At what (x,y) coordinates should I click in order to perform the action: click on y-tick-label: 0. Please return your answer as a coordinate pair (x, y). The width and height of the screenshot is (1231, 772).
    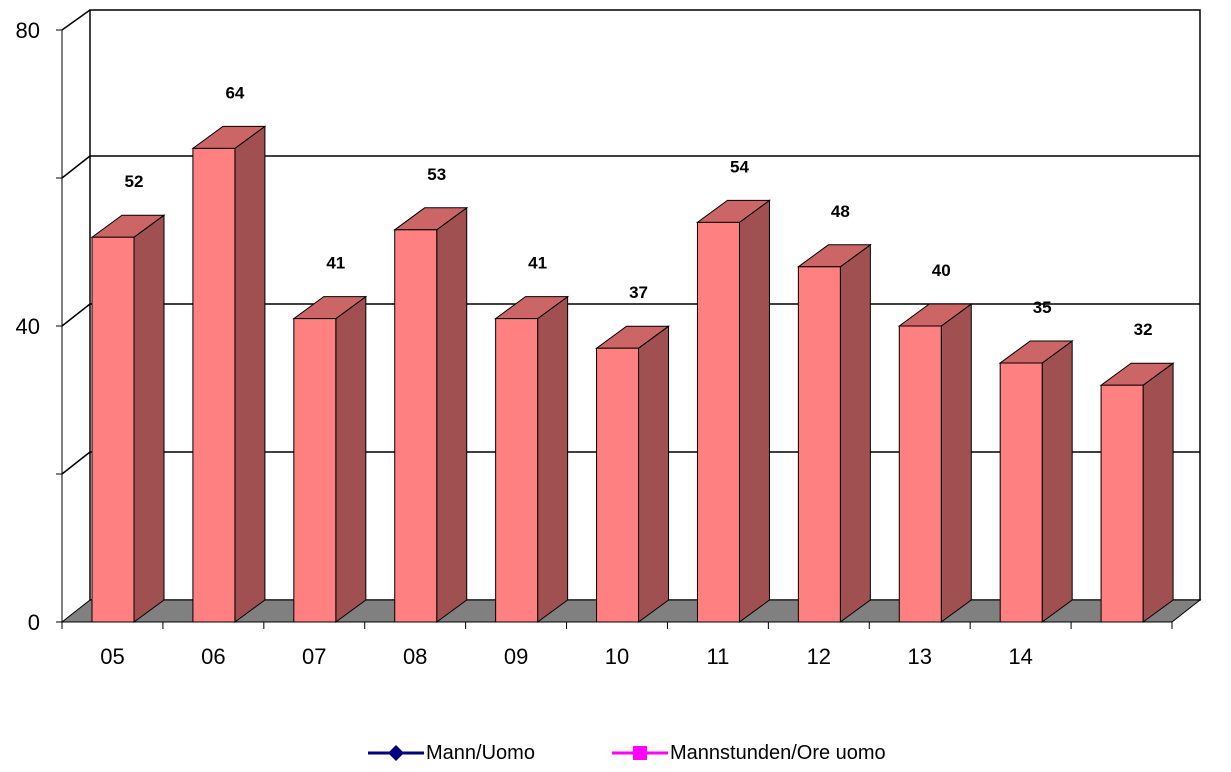
    Looking at the image, I should click on (34, 622).